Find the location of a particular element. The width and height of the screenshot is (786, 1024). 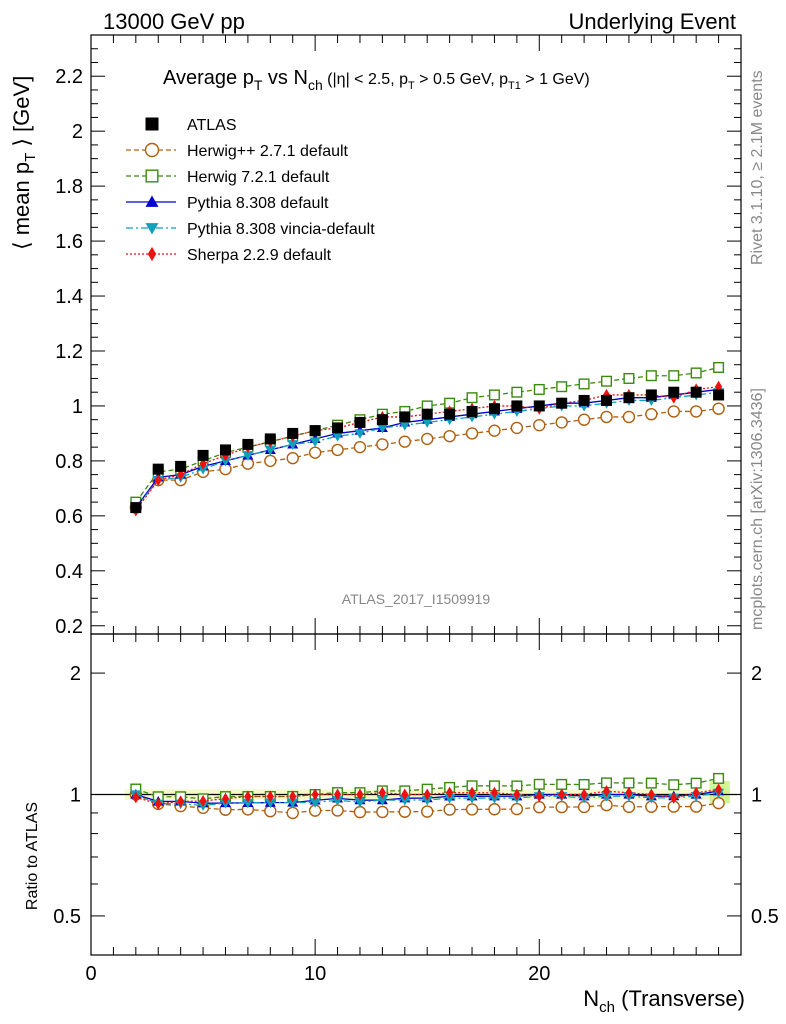

legend-label-herwig-7-2-1-default: Herwig 7.2.1 default is located at coordinates (258, 177).